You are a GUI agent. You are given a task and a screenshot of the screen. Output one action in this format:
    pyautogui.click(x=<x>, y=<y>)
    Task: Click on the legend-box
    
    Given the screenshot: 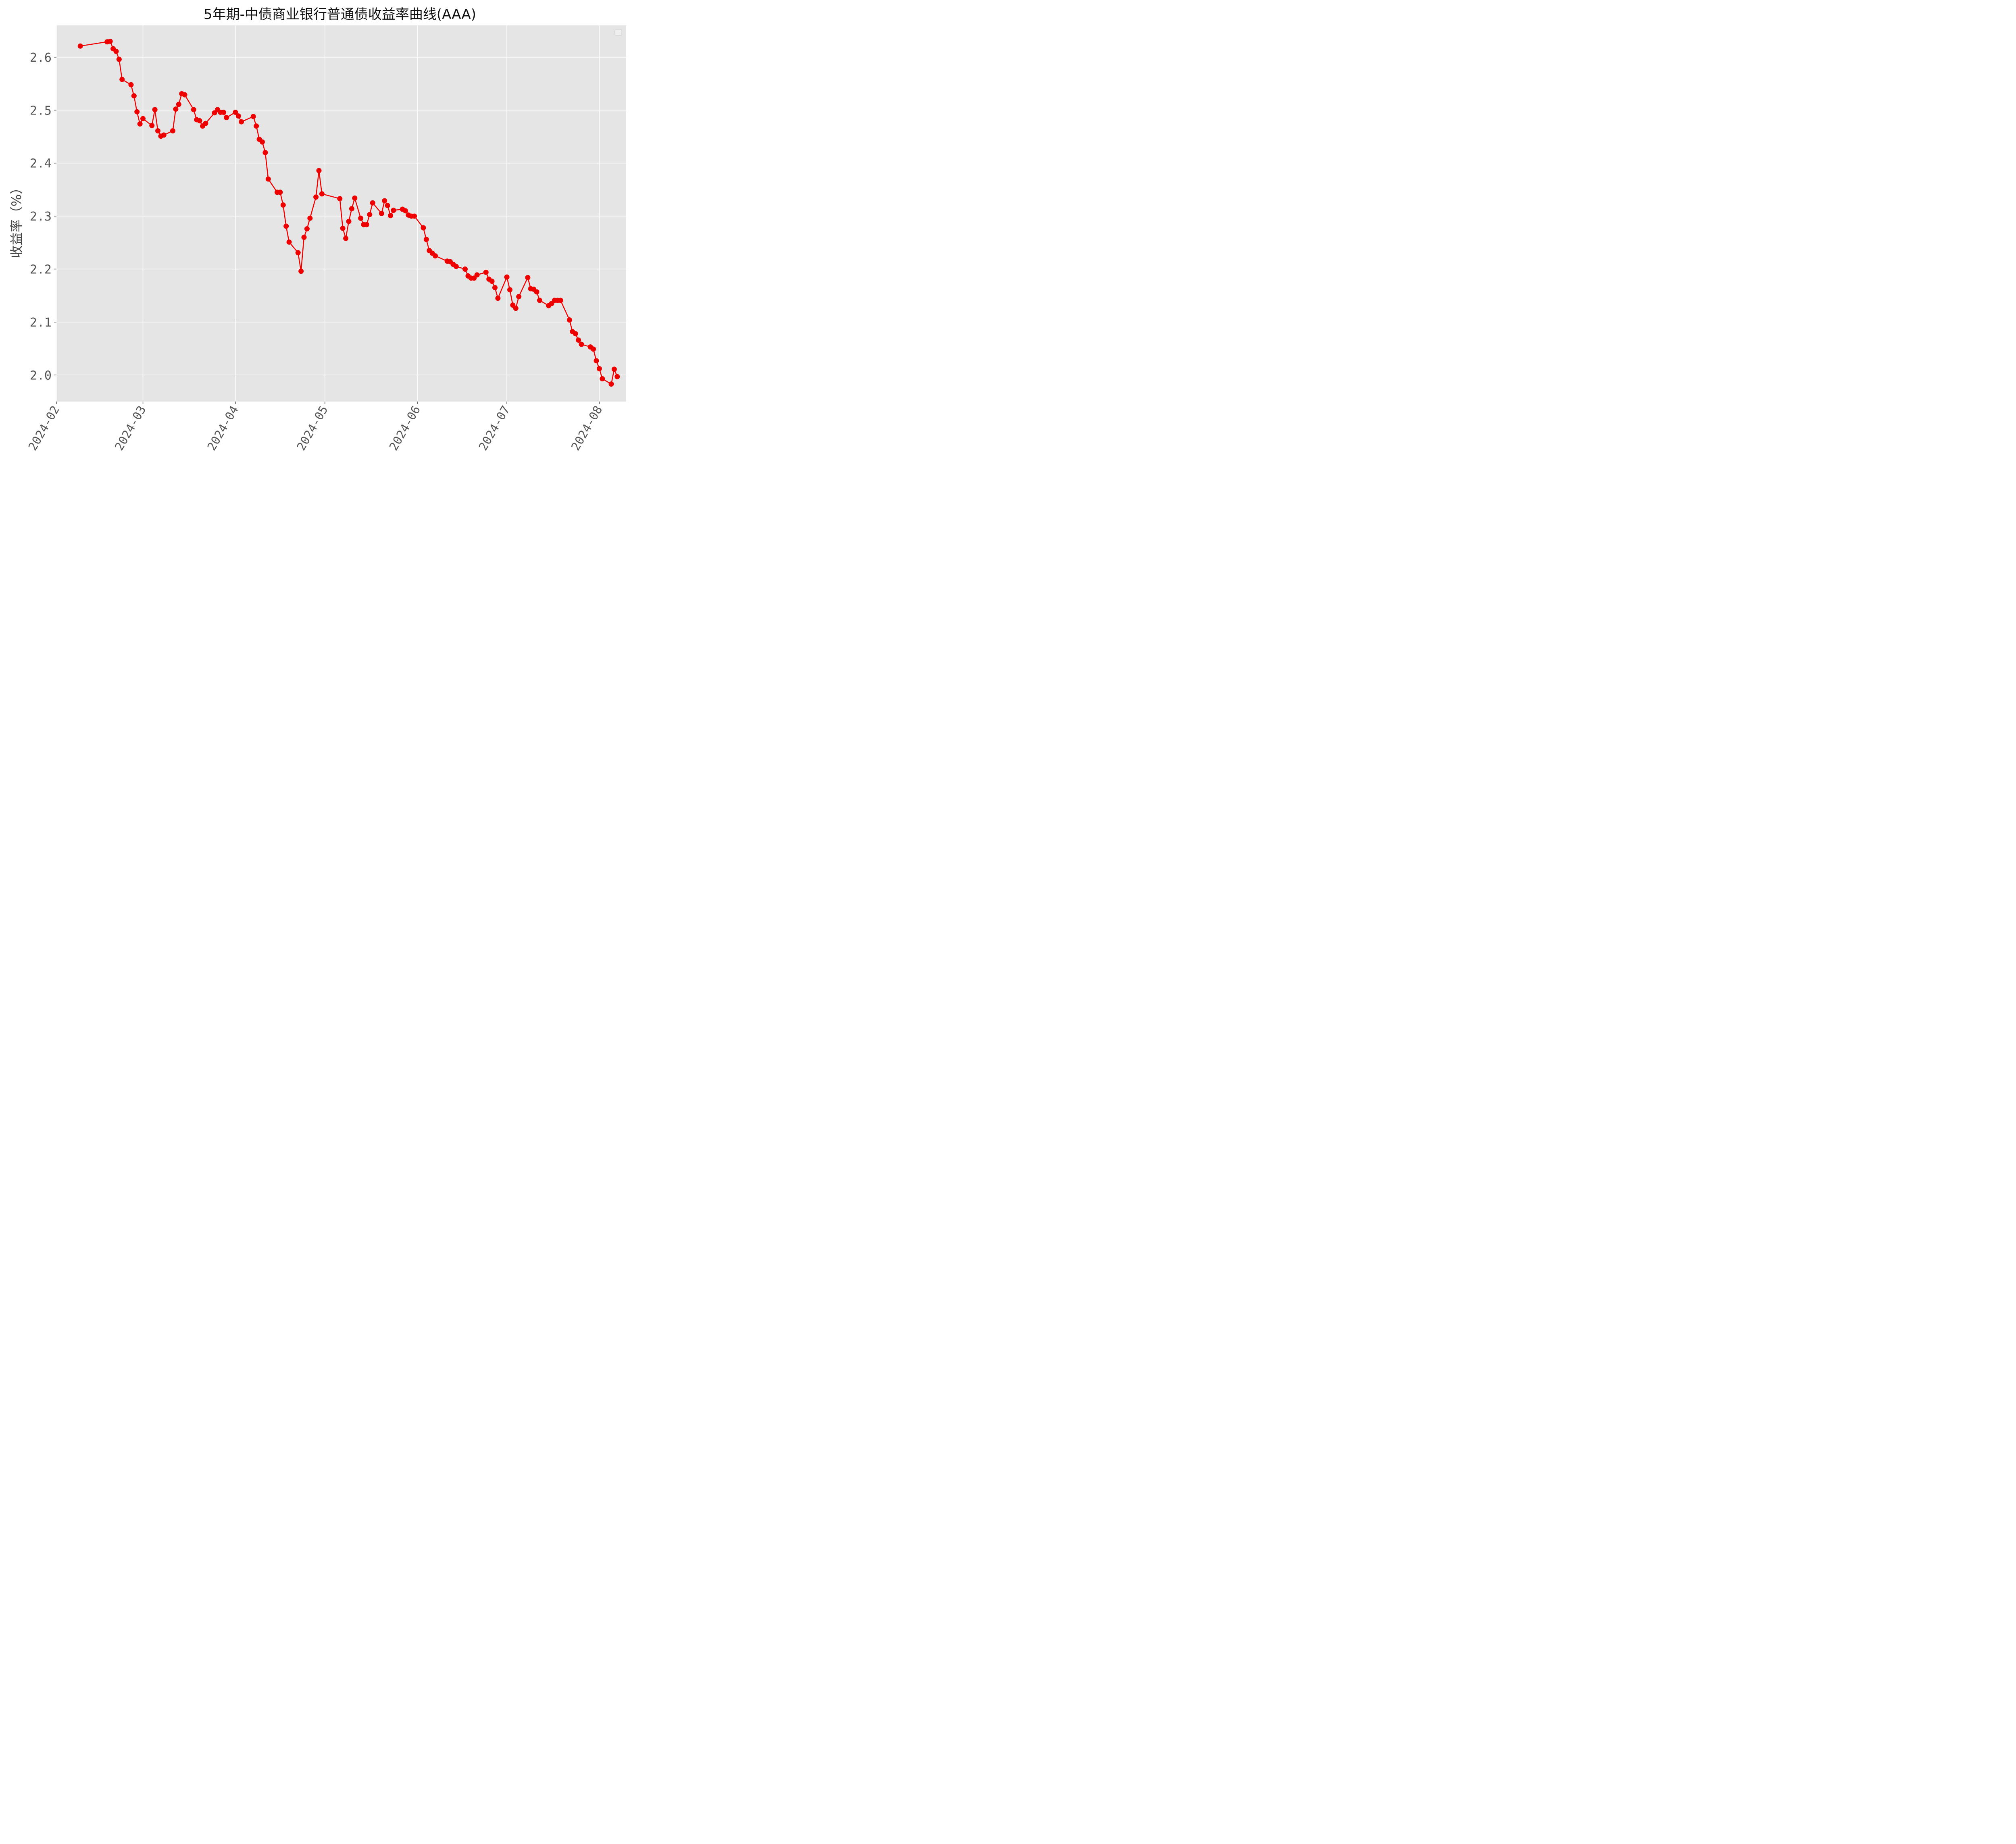 What is the action you would take?
    pyautogui.click(x=618, y=32)
    